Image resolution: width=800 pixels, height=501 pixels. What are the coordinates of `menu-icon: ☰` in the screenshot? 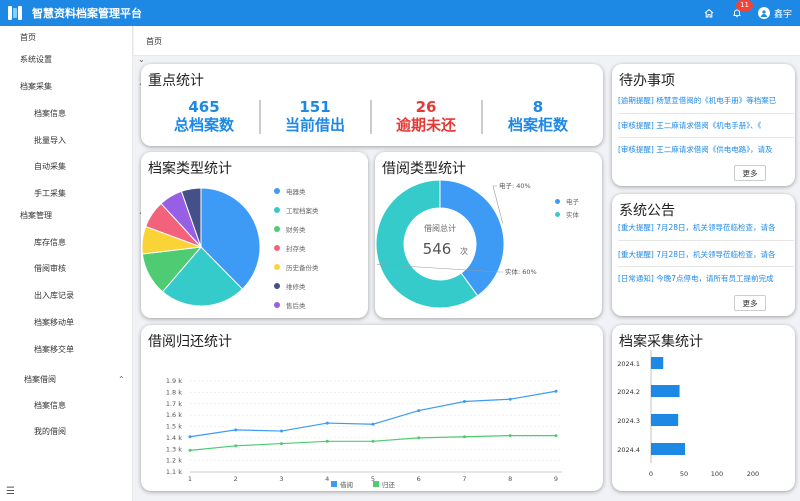 It's located at (10, 491).